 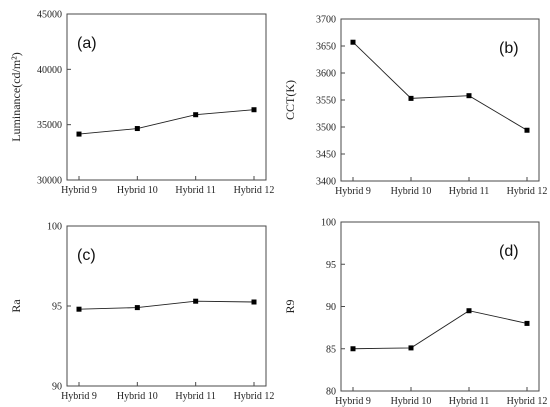 What do you see at coordinates (326, 155) in the screenshot?
I see `y-tick-label: 3450` at bounding box center [326, 155].